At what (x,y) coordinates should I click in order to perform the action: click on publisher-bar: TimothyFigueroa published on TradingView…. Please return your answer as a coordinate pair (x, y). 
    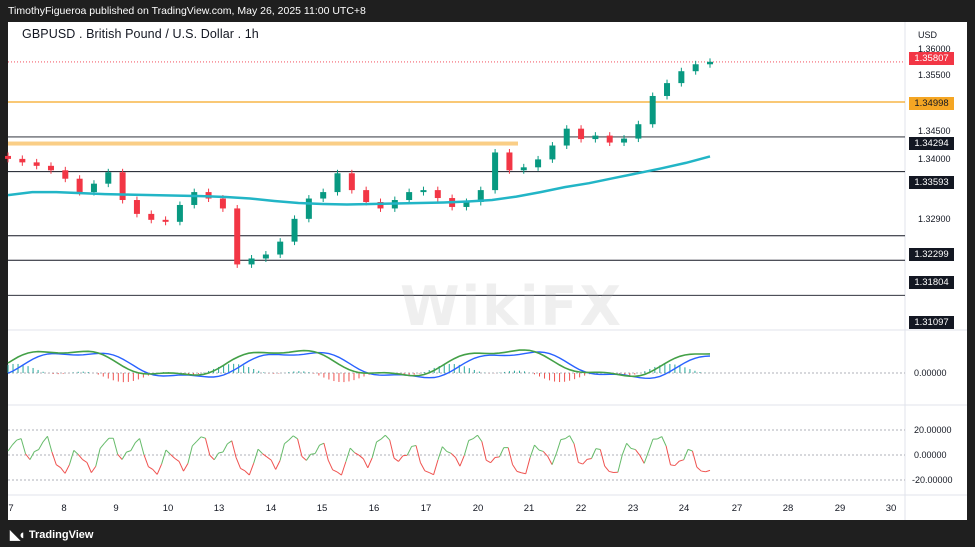
    Looking at the image, I should click on (487, 11).